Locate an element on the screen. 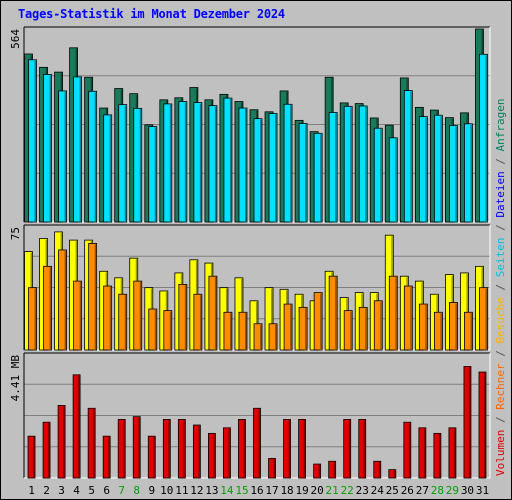 Image resolution: width=512 pixels, height=500 pixels. day-label-22: 22 is located at coordinates (347, 490).